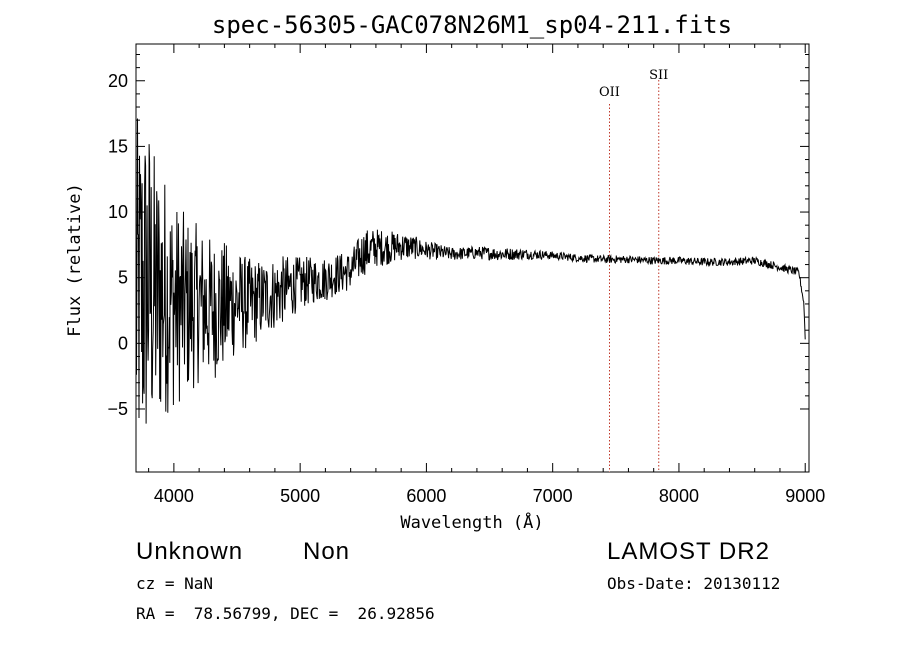 The width and height of the screenshot is (900, 649). I want to click on x-axis-label: Wavelength (Å), so click(471, 522).